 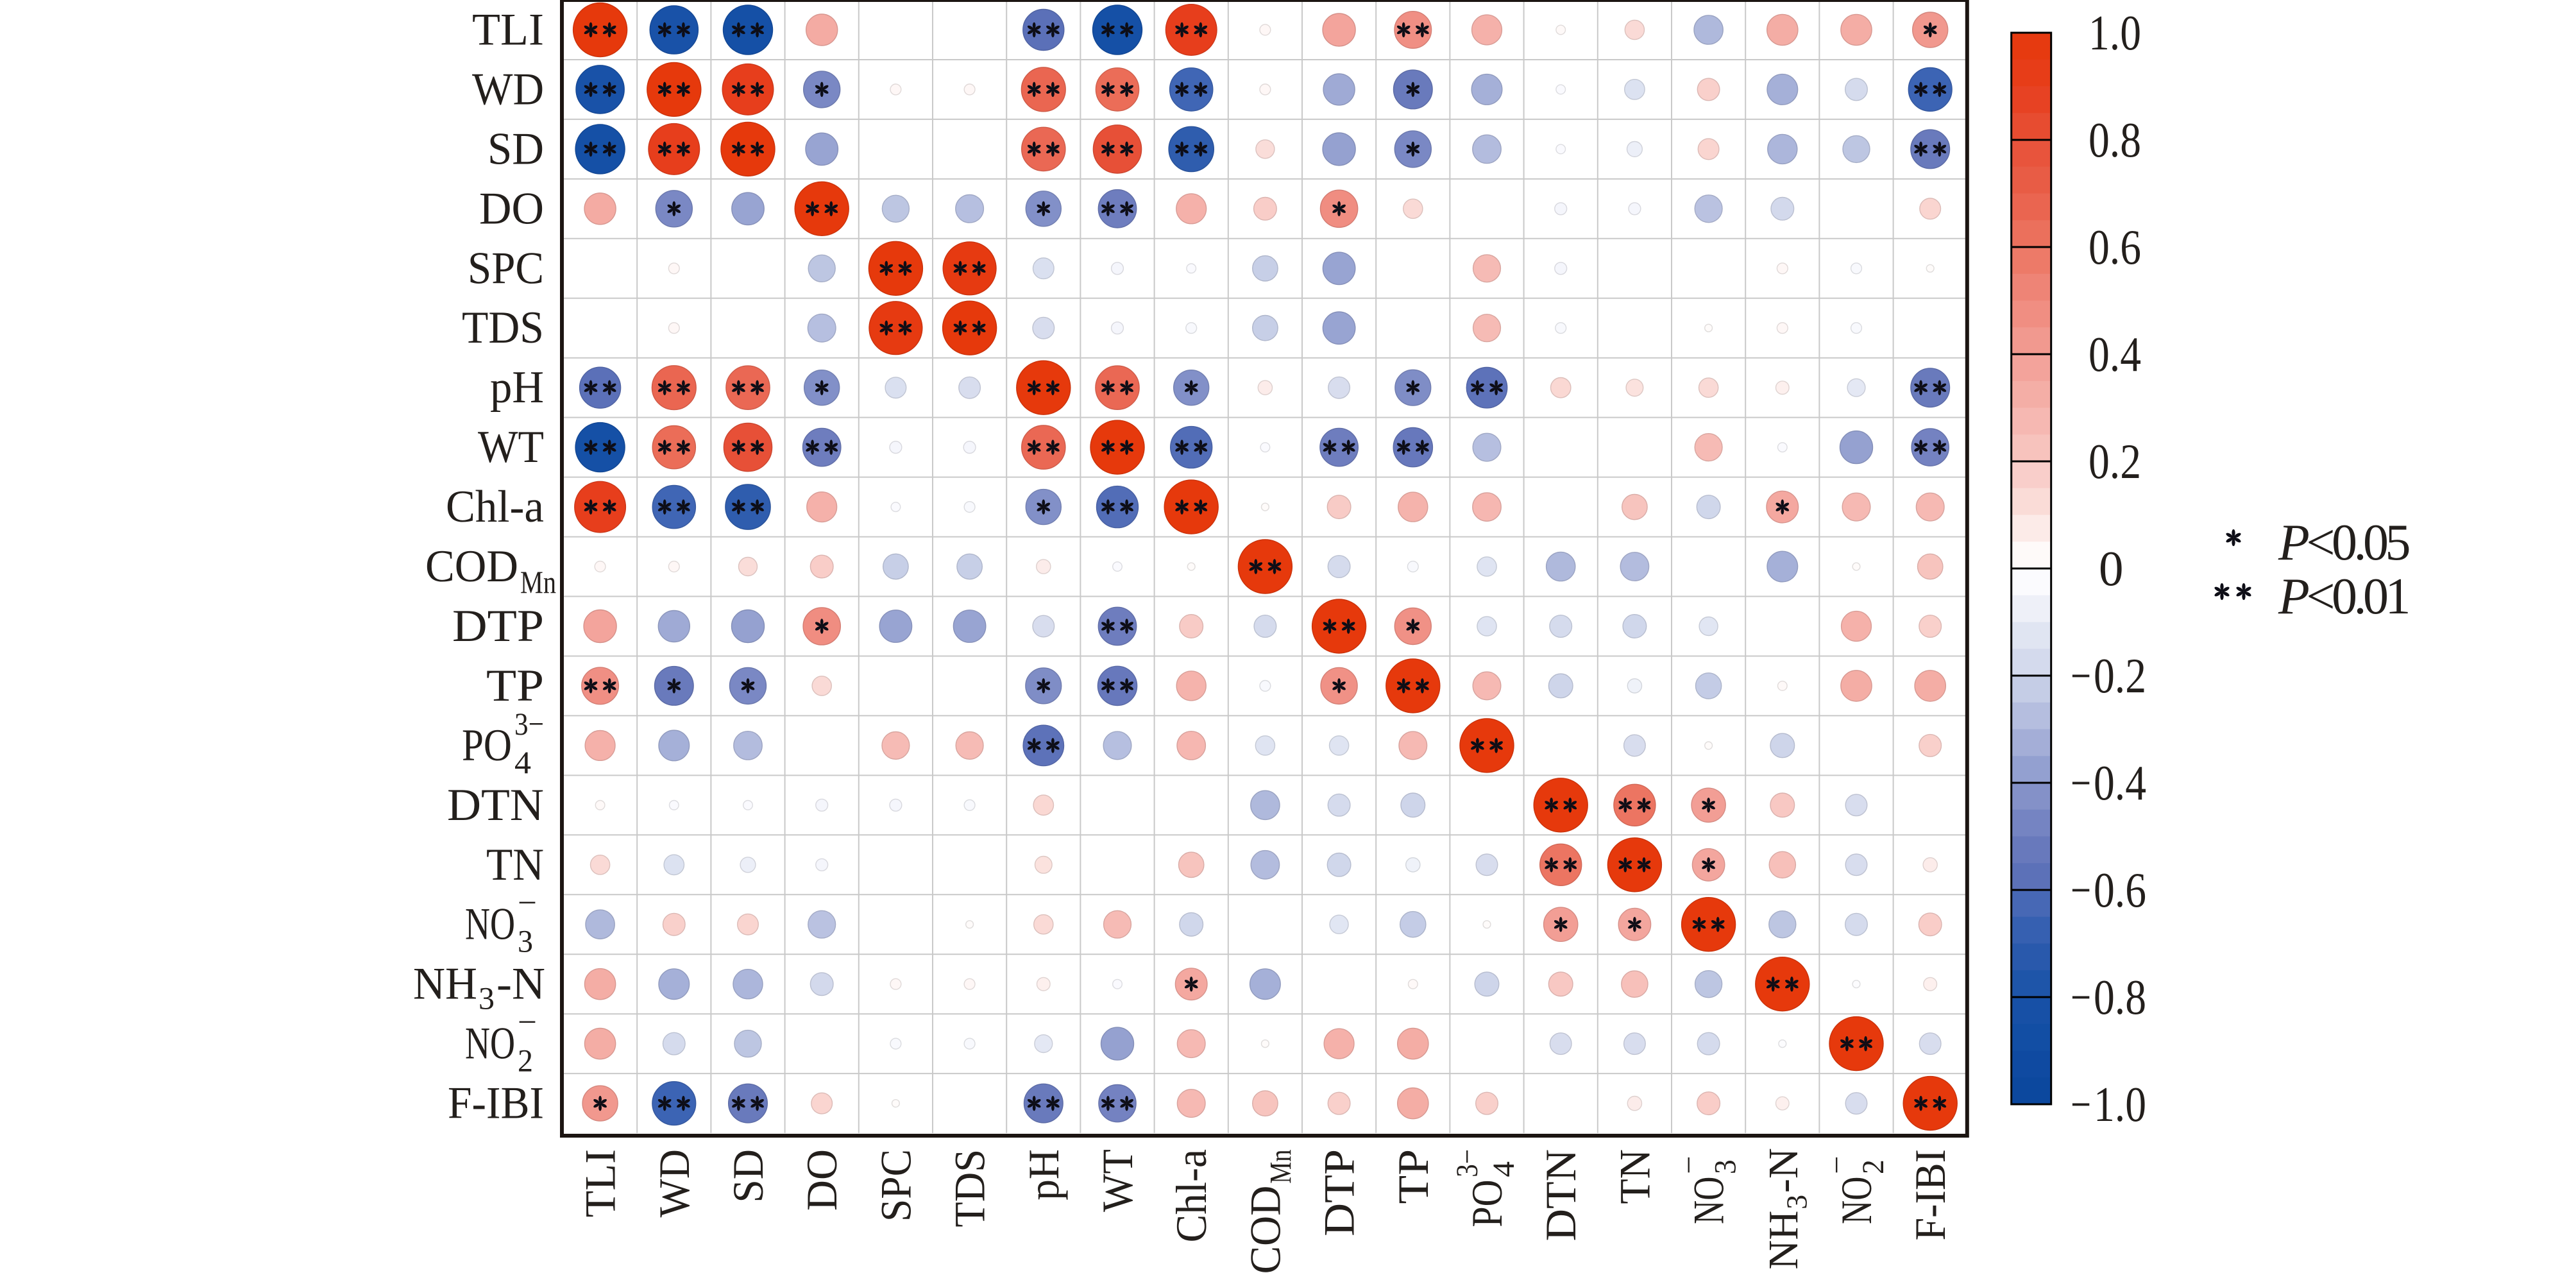 I want to click on svg-text: 0, so click(x=2111, y=568).